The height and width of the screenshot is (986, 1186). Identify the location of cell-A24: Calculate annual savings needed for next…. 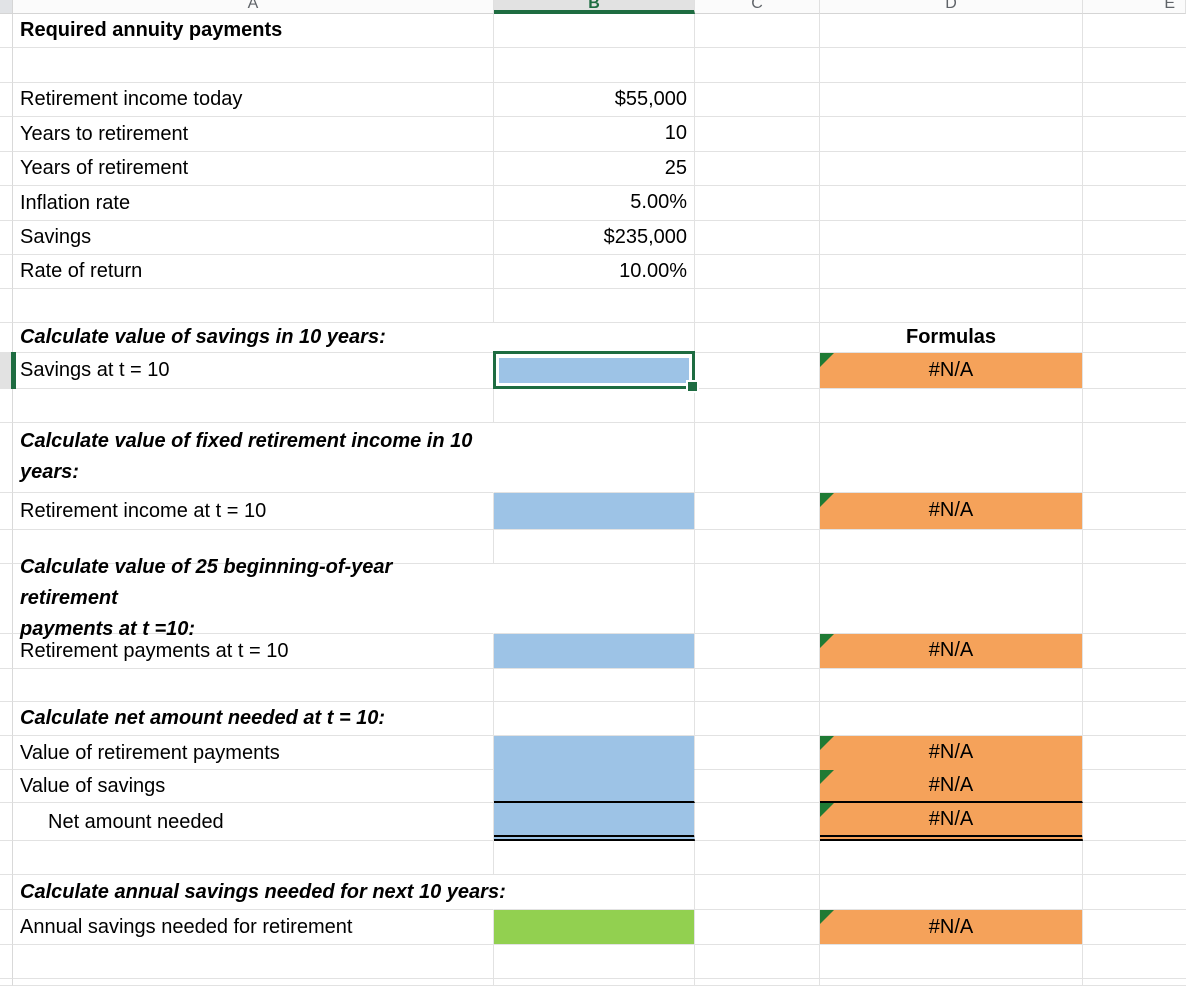
(259, 892).